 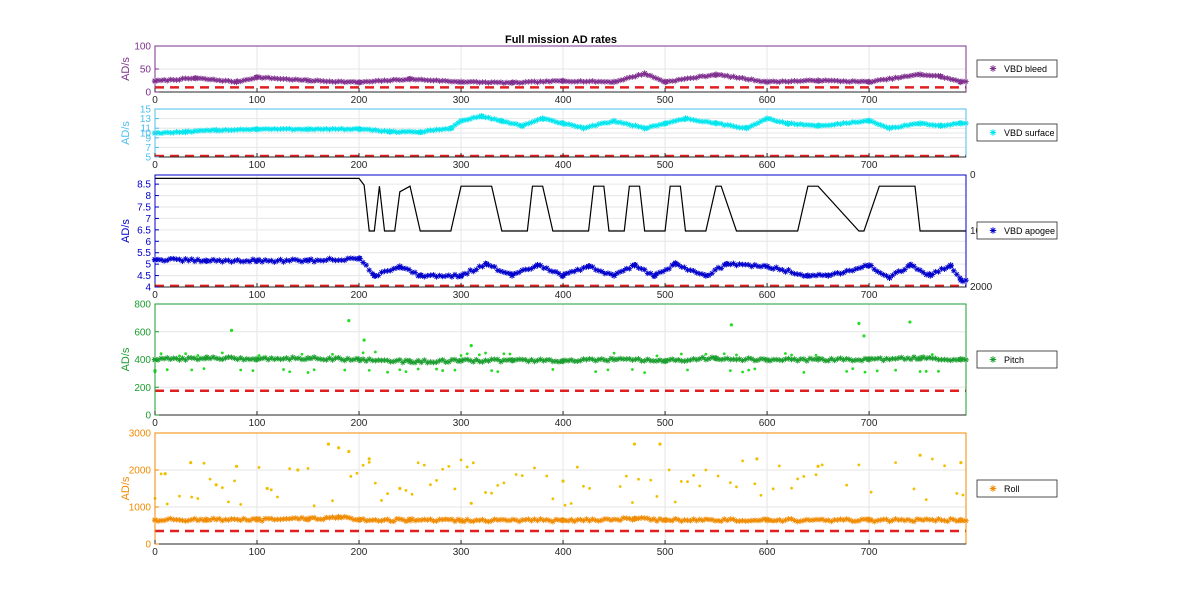 I want to click on x-tick-label: 400, so click(x=563, y=552).